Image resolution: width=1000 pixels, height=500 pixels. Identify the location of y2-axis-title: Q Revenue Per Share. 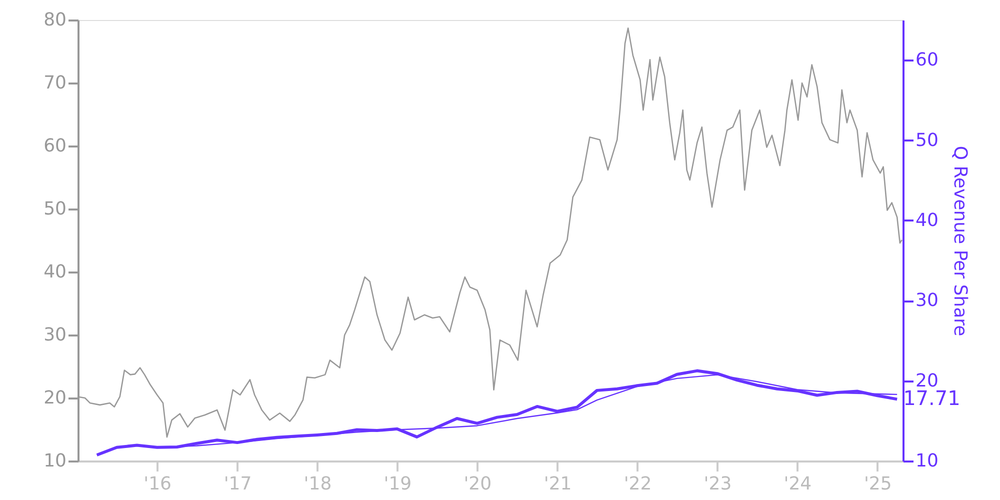
(959, 241).